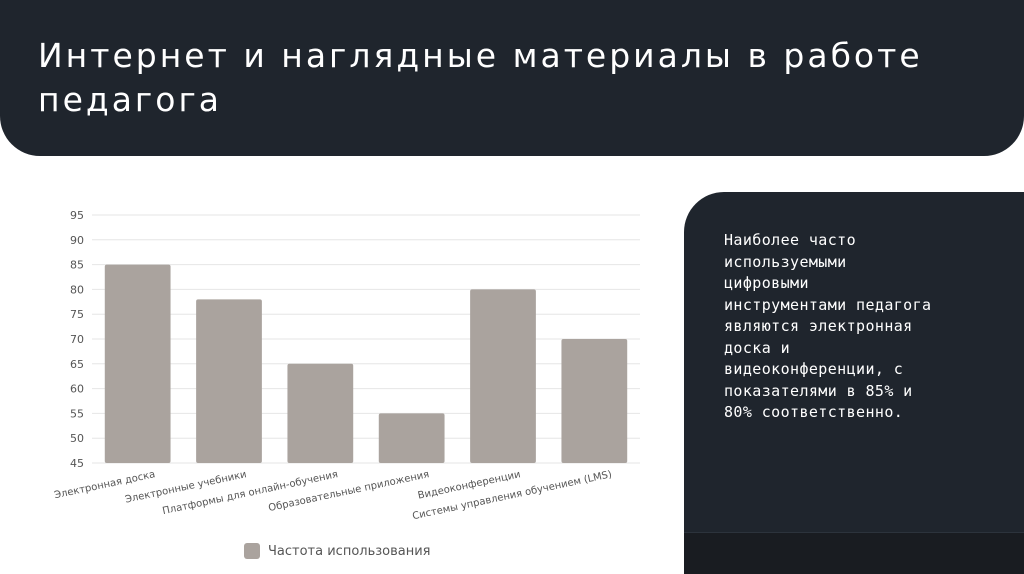 The image size is (1024, 574). Describe the element at coordinates (77, 289) in the screenshot. I see `y-tick-label: 80` at that location.